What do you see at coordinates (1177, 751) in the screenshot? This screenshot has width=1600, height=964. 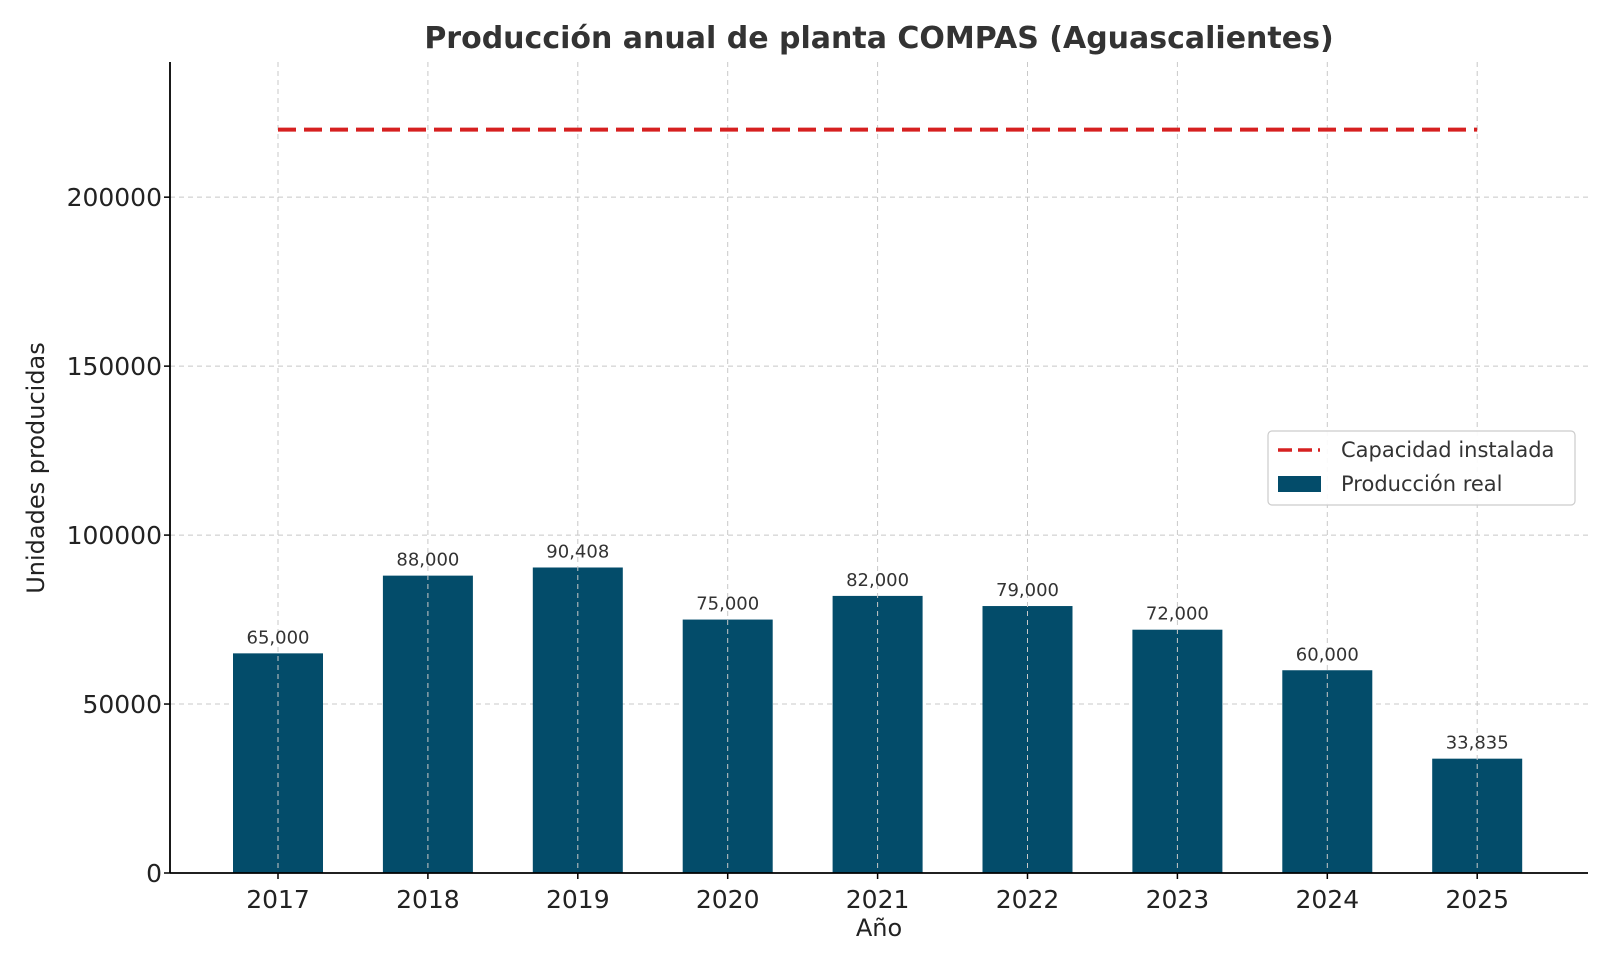 I see `bar-2023` at bounding box center [1177, 751].